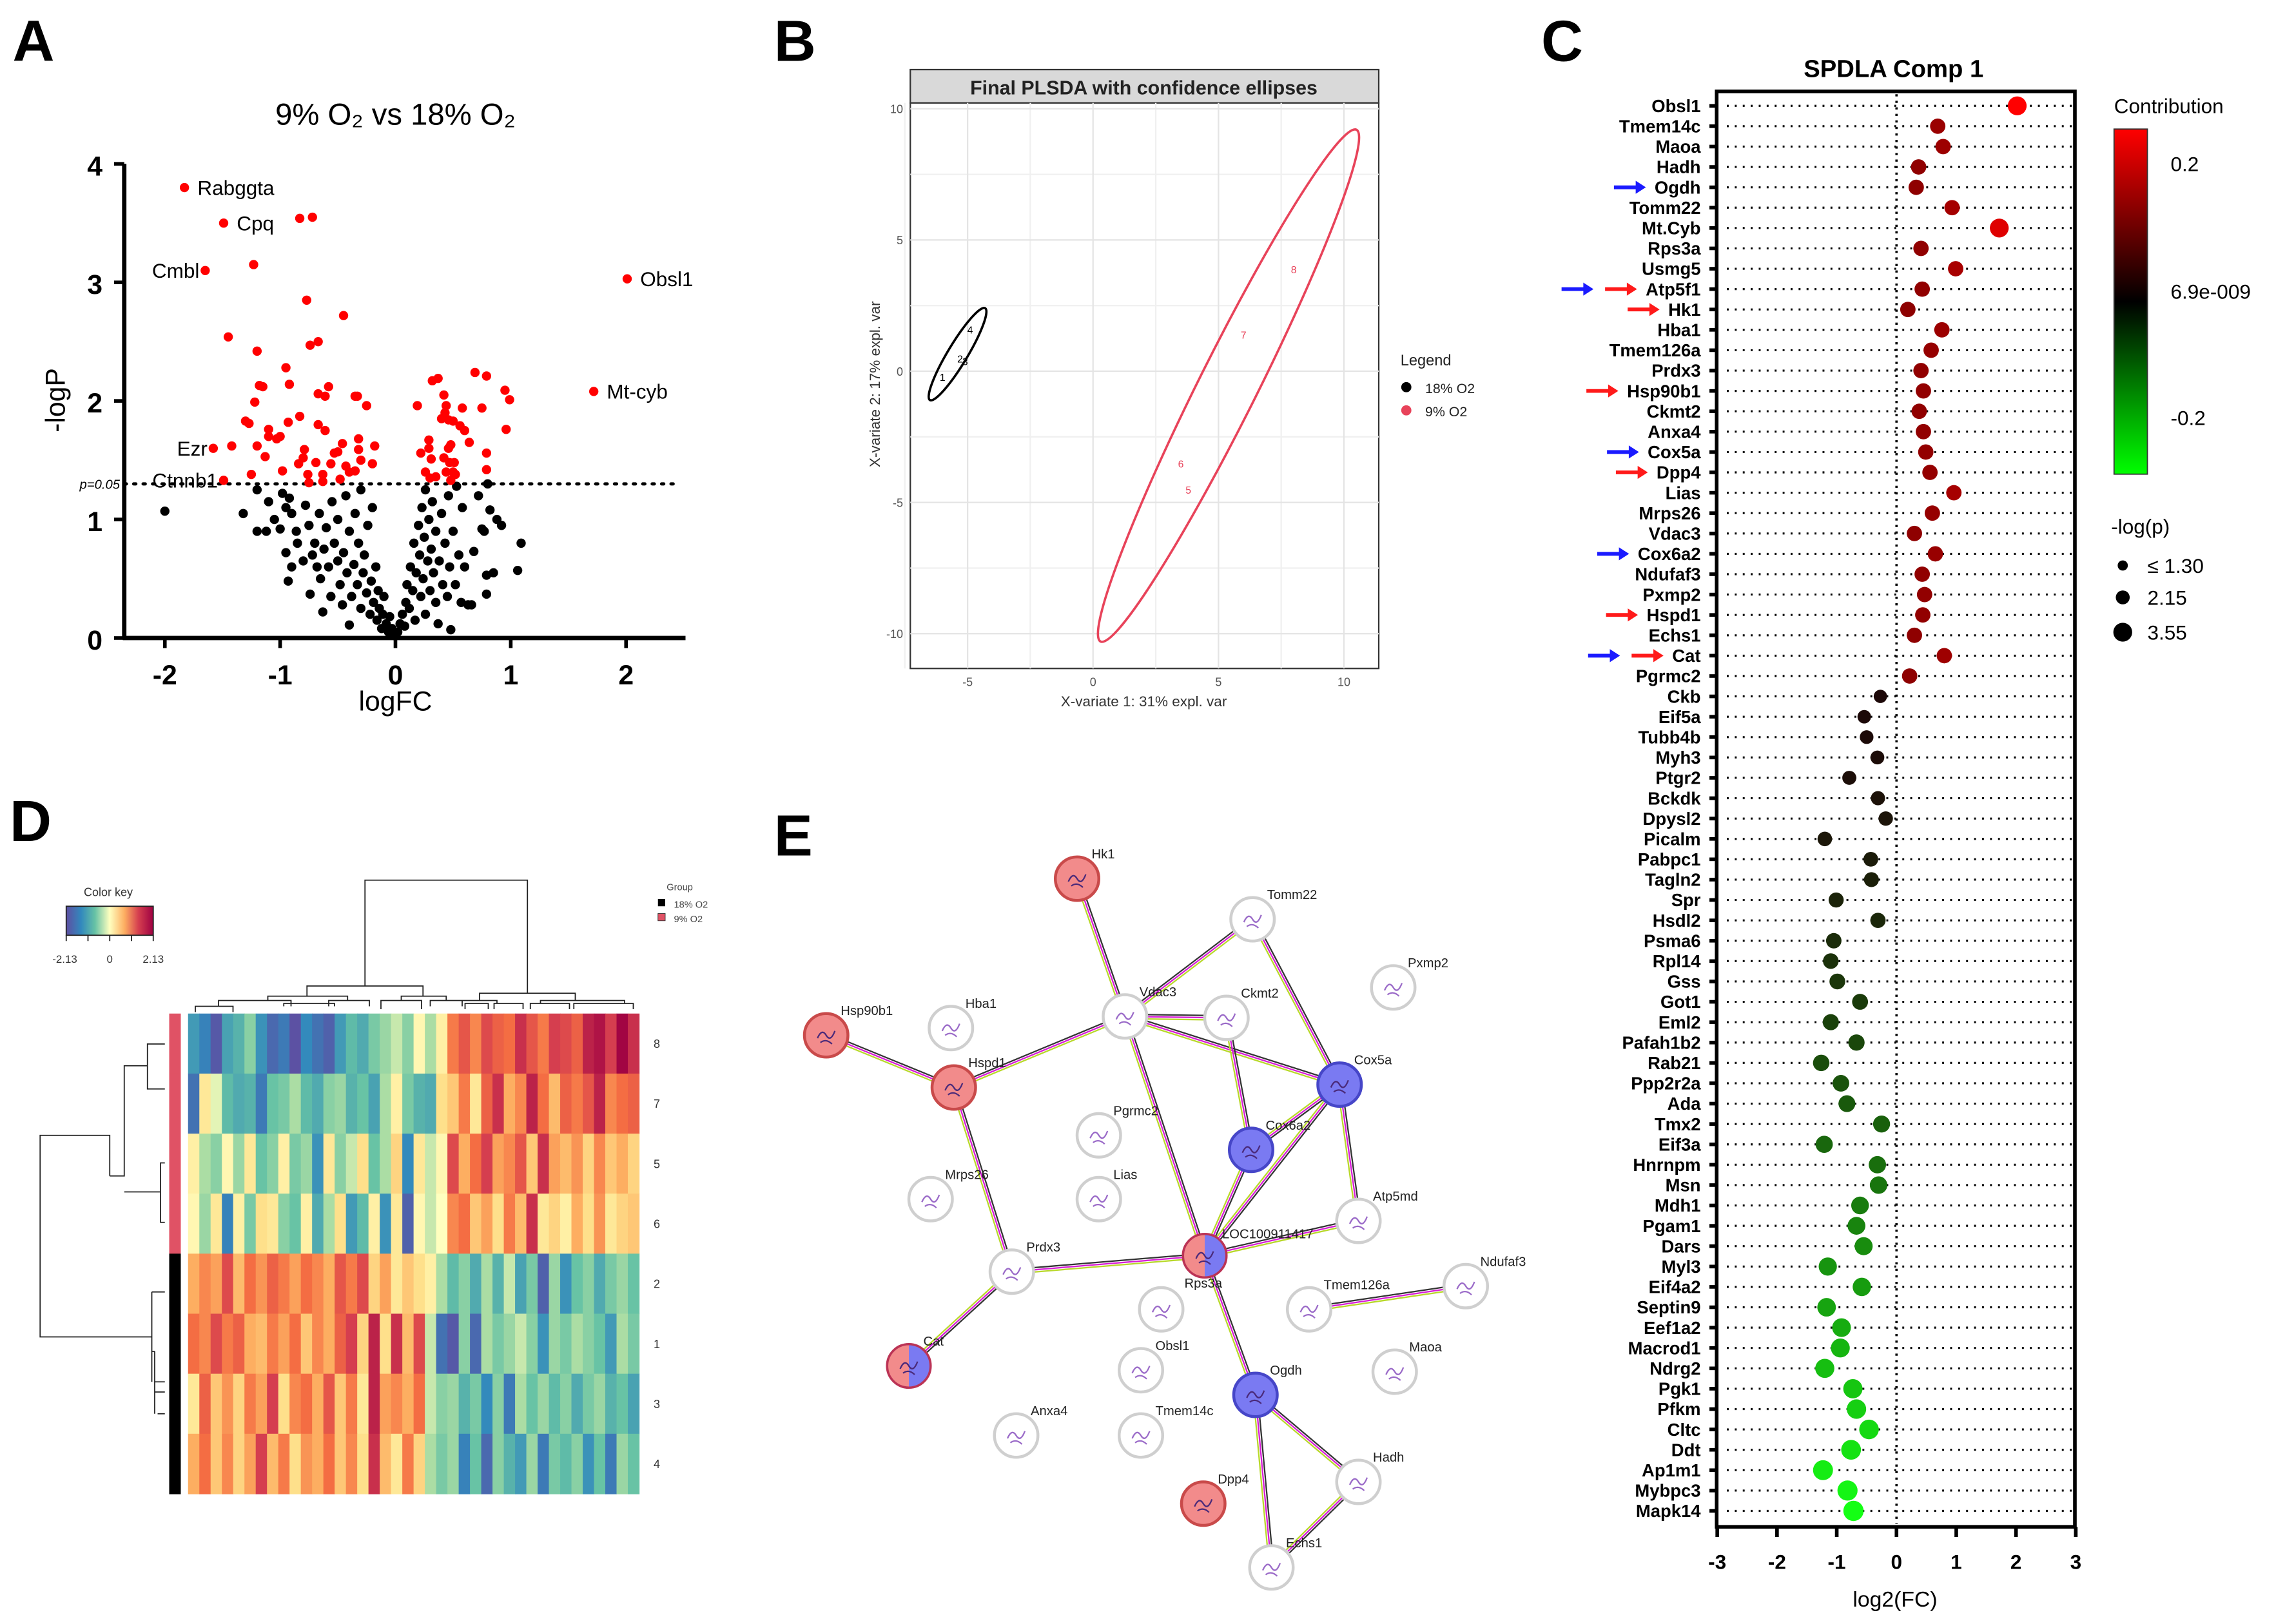  I want to click on gene-label: Pgk1, so click(1679, 1389).